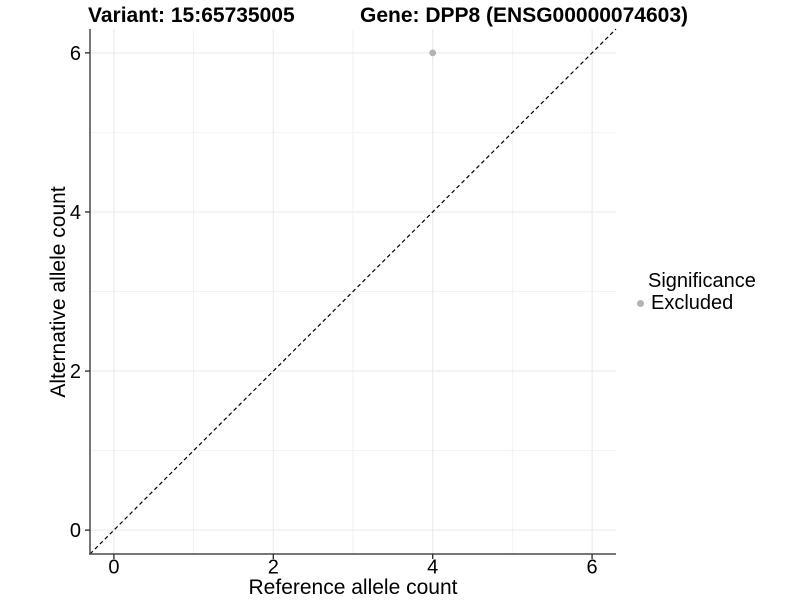  Describe the element at coordinates (75, 54) in the screenshot. I see `y-tick-label-6: 6` at that location.